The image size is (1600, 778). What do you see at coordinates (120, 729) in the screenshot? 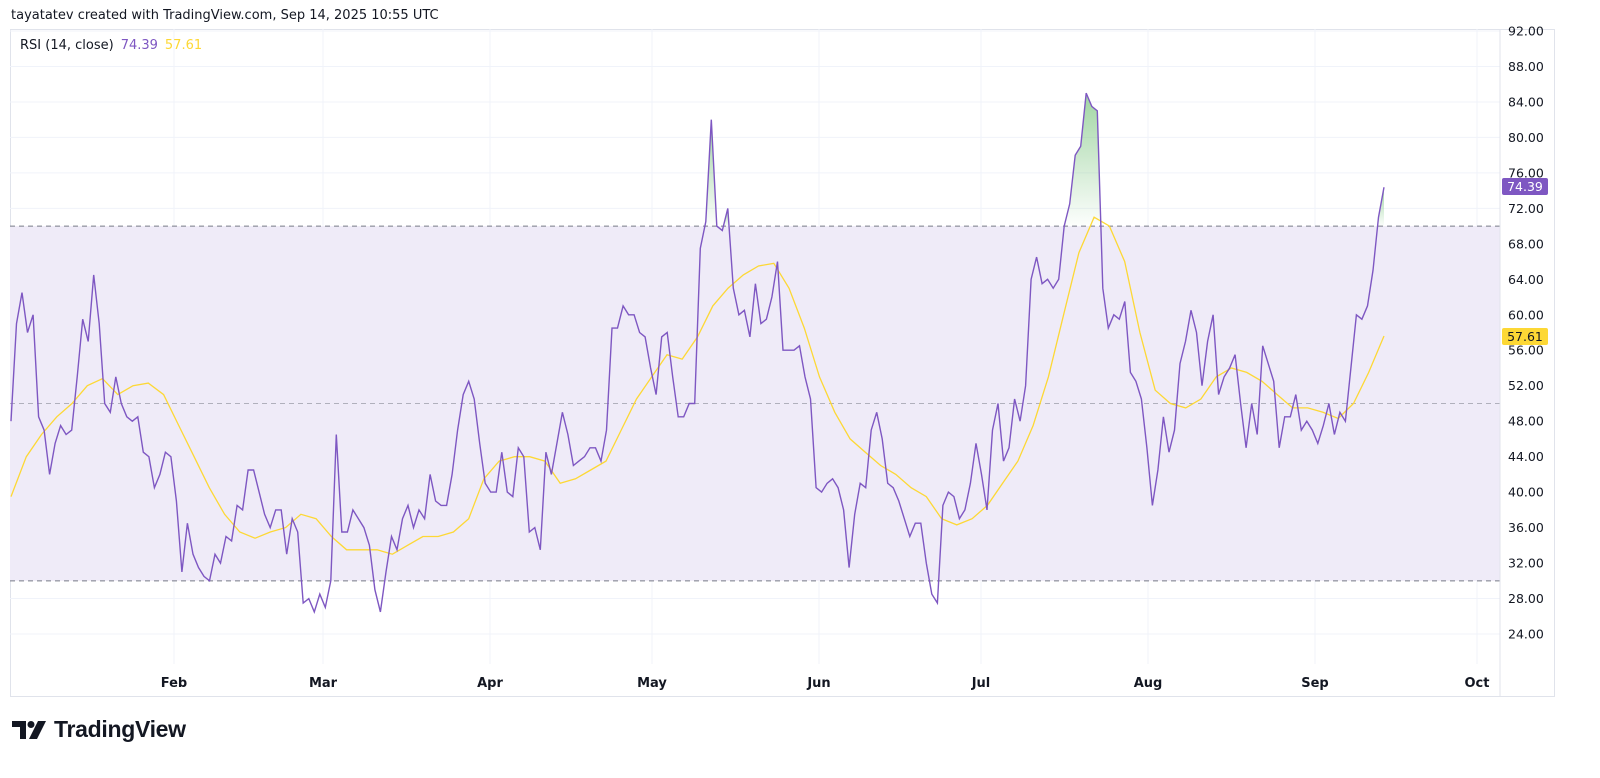
I see `brand-wordmark: TradingView` at bounding box center [120, 729].